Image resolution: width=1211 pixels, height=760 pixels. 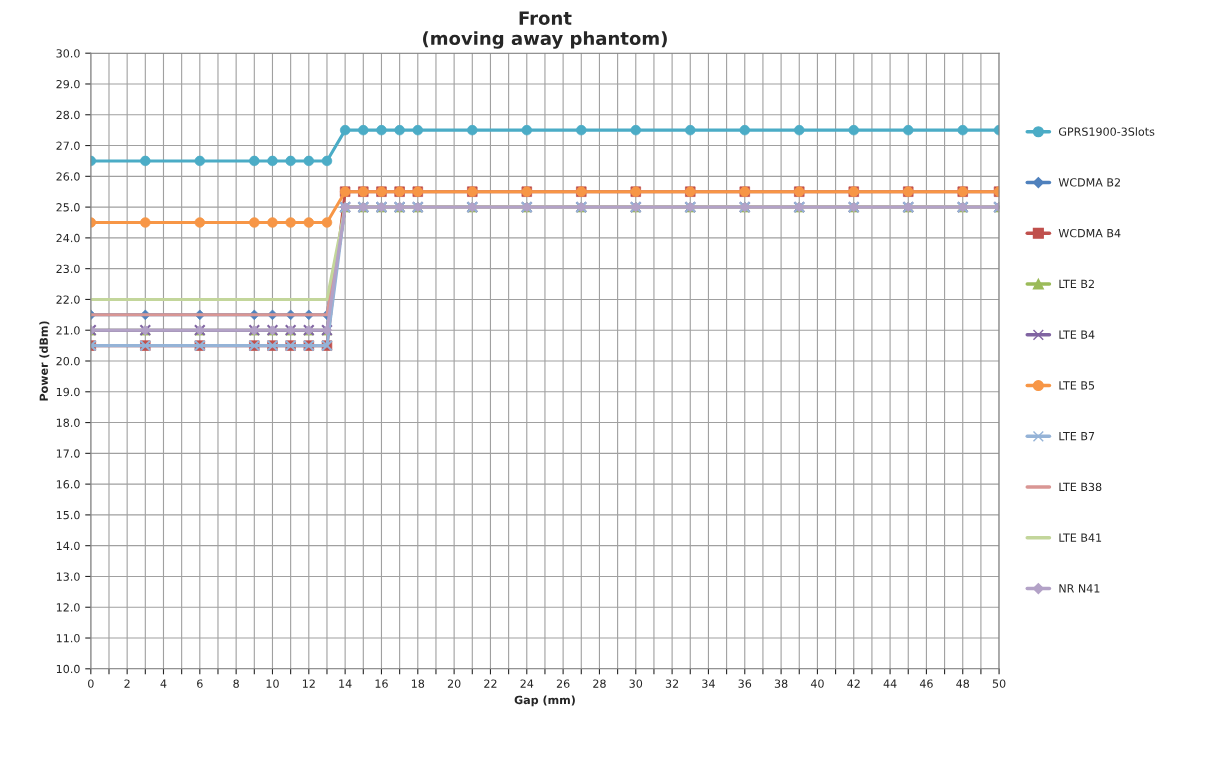 What do you see at coordinates (963, 683) in the screenshot?
I see `x-tick-label: 48` at bounding box center [963, 683].